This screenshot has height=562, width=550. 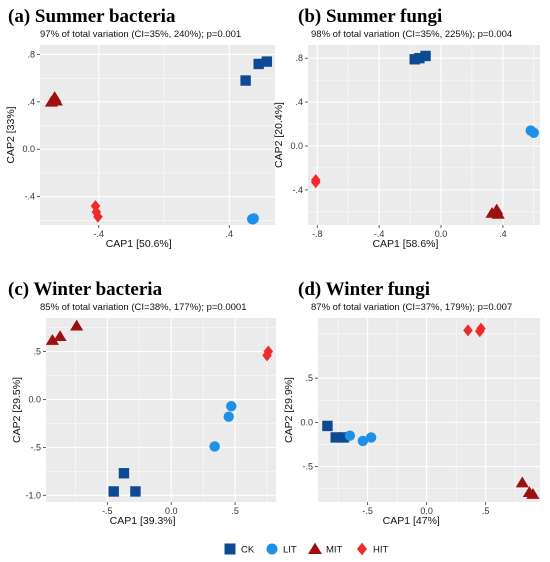 I want to click on y-axis-label: CAP2 [20.4%], so click(x=279, y=135).